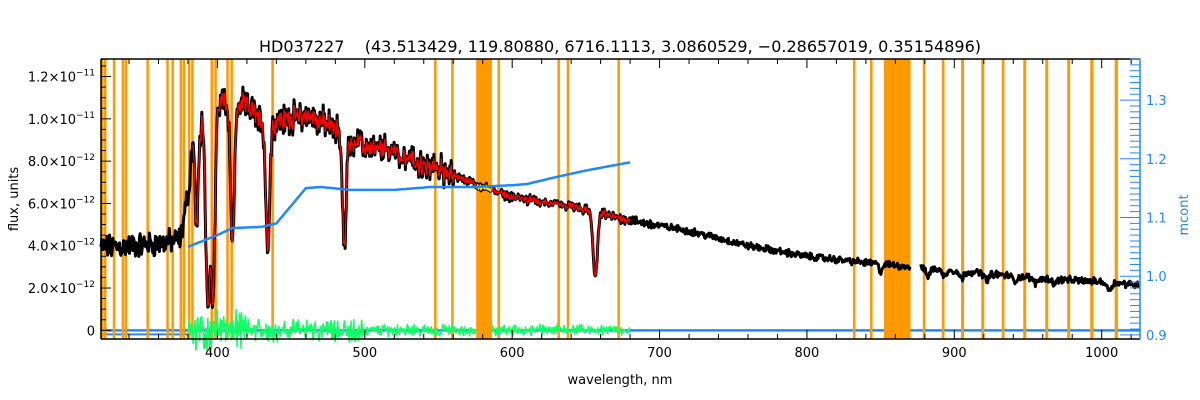  What do you see at coordinates (52, 247) in the screenshot?
I see `y-tick-mantissa: 4.0×10` at bounding box center [52, 247].